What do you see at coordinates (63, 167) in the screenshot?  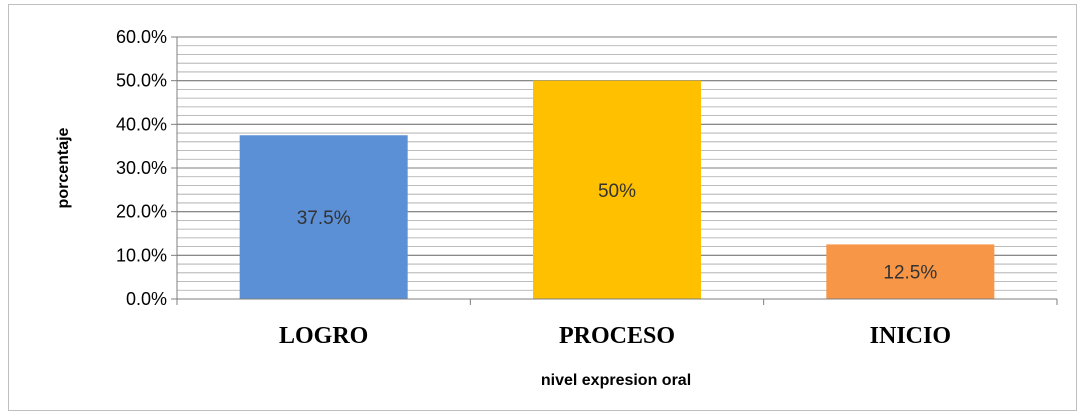 I see `y-axis-title: porcentaje` at bounding box center [63, 167].